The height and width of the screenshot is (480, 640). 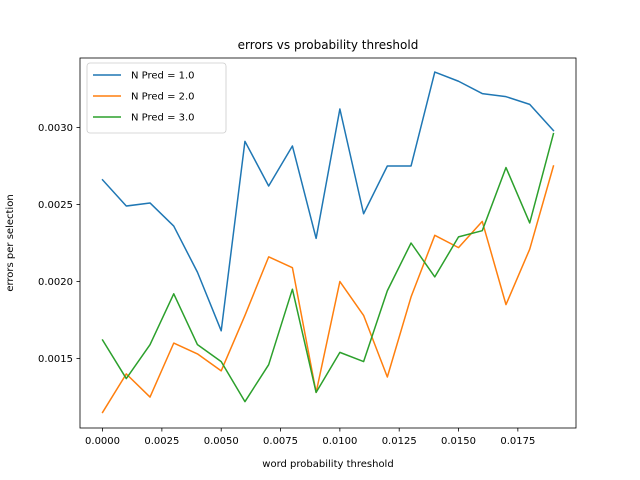 I want to click on x-tick-label: 0.0100, so click(x=339, y=441).